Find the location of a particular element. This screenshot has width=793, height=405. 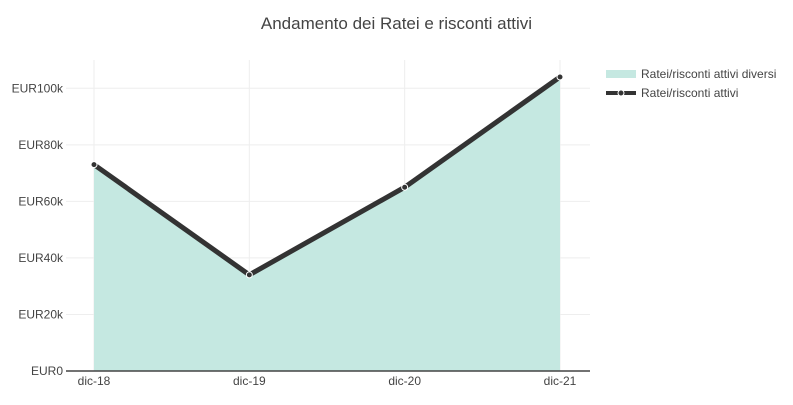

y-tick-label: EUR20k is located at coordinates (41, 314).